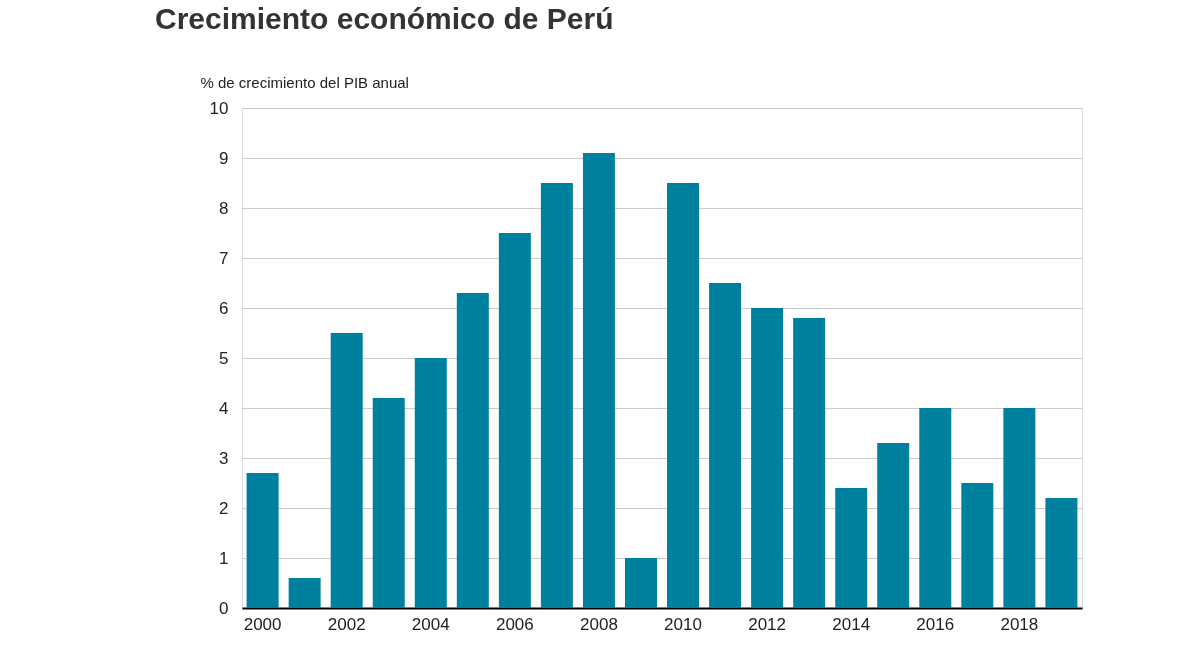  What do you see at coordinates (224, 358) in the screenshot?
I see `y-tick-label: 5` at bounding box center [224, 358].